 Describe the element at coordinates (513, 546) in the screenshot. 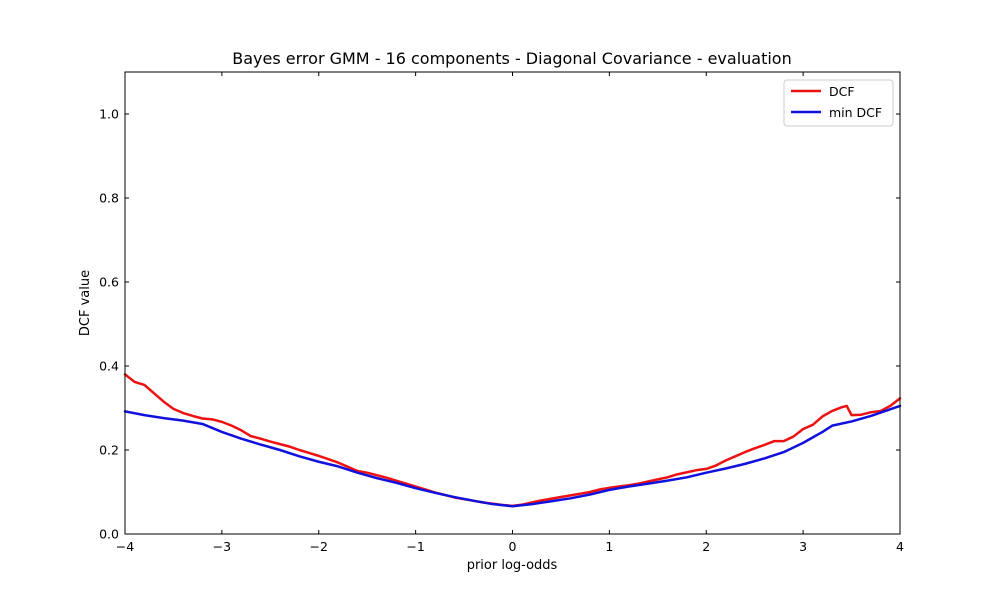

I see `x-tick-label: 0` at that location.